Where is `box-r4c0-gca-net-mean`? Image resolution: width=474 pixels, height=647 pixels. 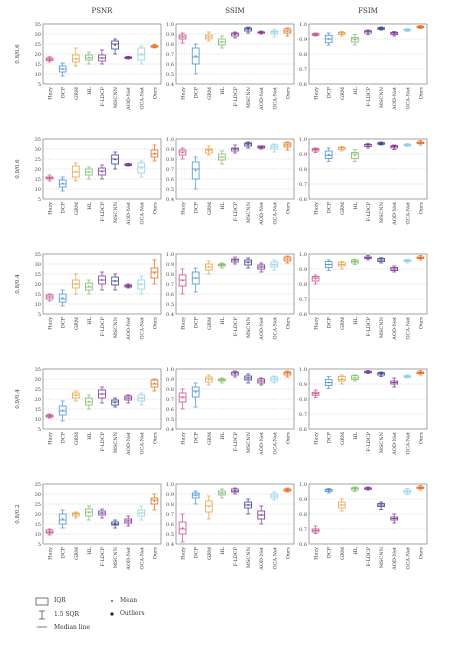 box-r4c0-gca-net-mean is located at coordinates (141, 513).